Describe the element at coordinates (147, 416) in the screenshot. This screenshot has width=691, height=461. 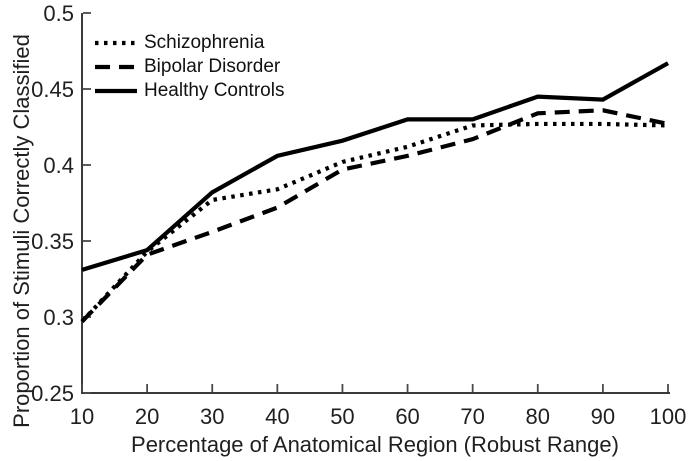
I see `x-tick-label: 20` at that location.